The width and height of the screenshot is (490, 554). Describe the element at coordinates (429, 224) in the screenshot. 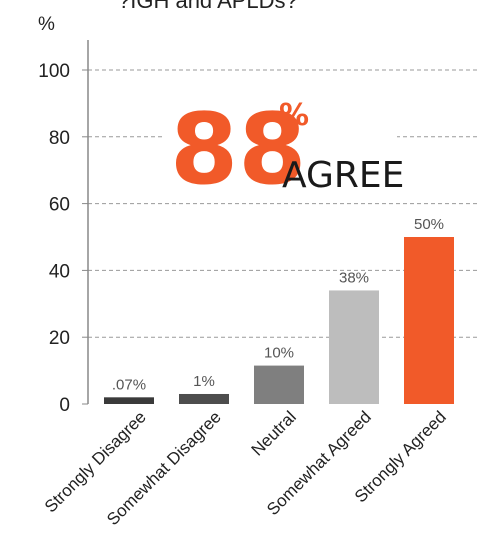

I see `data-label: 50%` at that location.